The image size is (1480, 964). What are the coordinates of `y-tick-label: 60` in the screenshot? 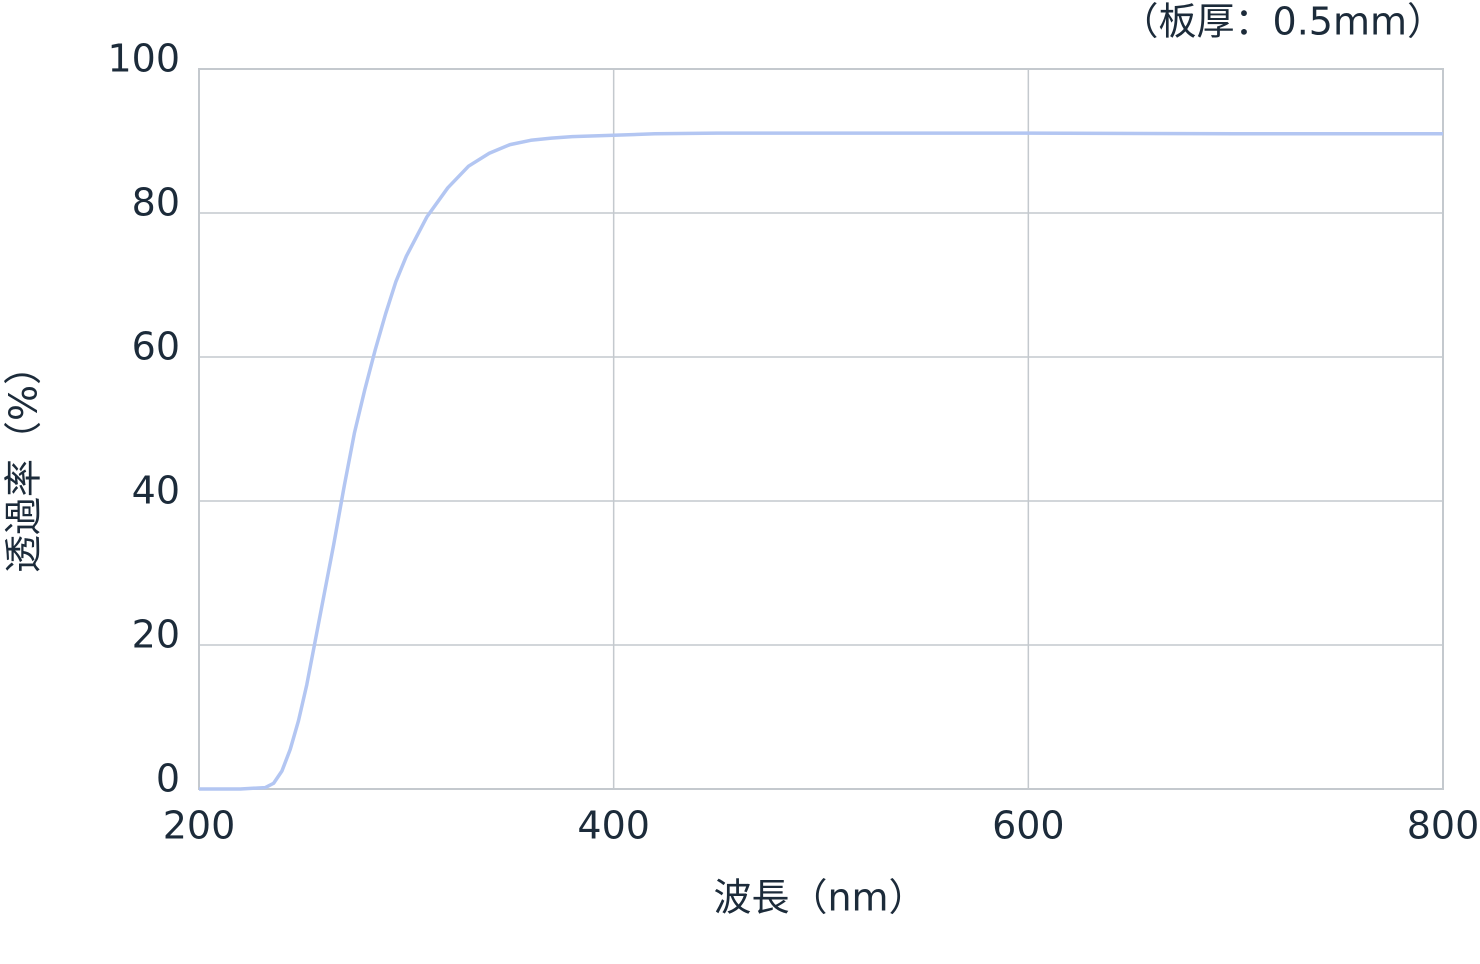 It's located at (156, 347).